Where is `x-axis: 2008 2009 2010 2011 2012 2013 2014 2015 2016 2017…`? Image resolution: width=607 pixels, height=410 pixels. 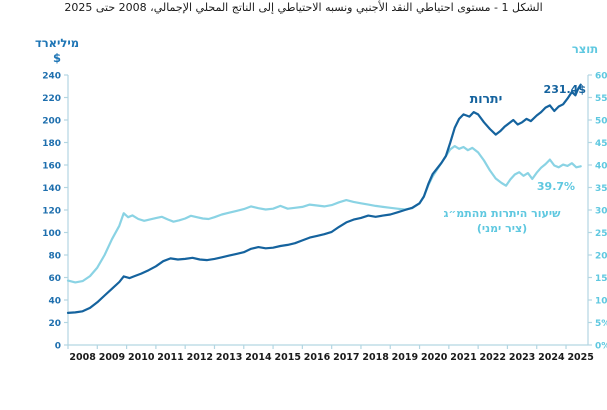
x-axis: 2008 2009 2010 2011 2012 2013 2014 2015 2016 2017… is located at coordinates (330, 354).